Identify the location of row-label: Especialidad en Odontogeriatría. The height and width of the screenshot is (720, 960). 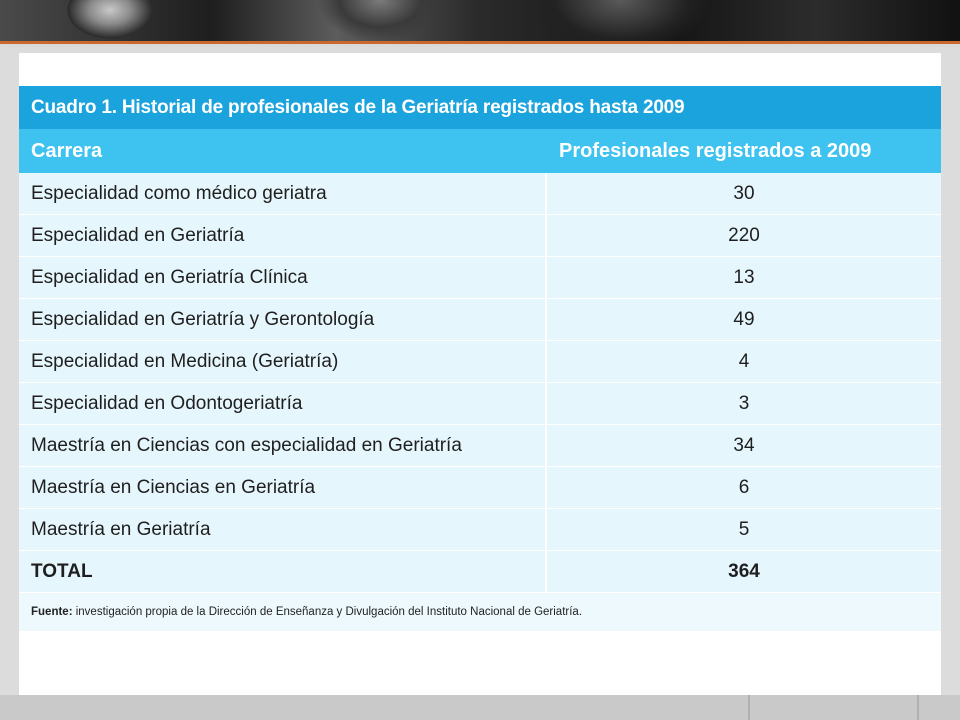
(283, 403).